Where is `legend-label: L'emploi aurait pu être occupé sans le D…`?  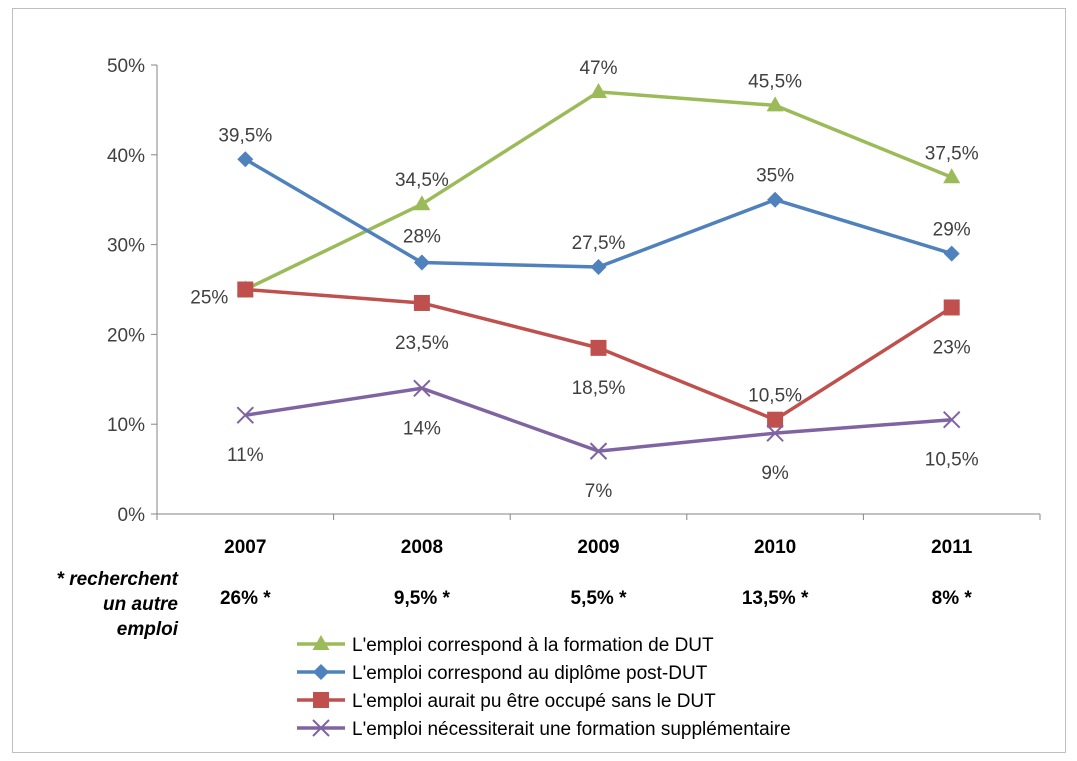 legend-label: L'emploi aurait pu être occupé sans le D… is located at coordinates (534, 701).